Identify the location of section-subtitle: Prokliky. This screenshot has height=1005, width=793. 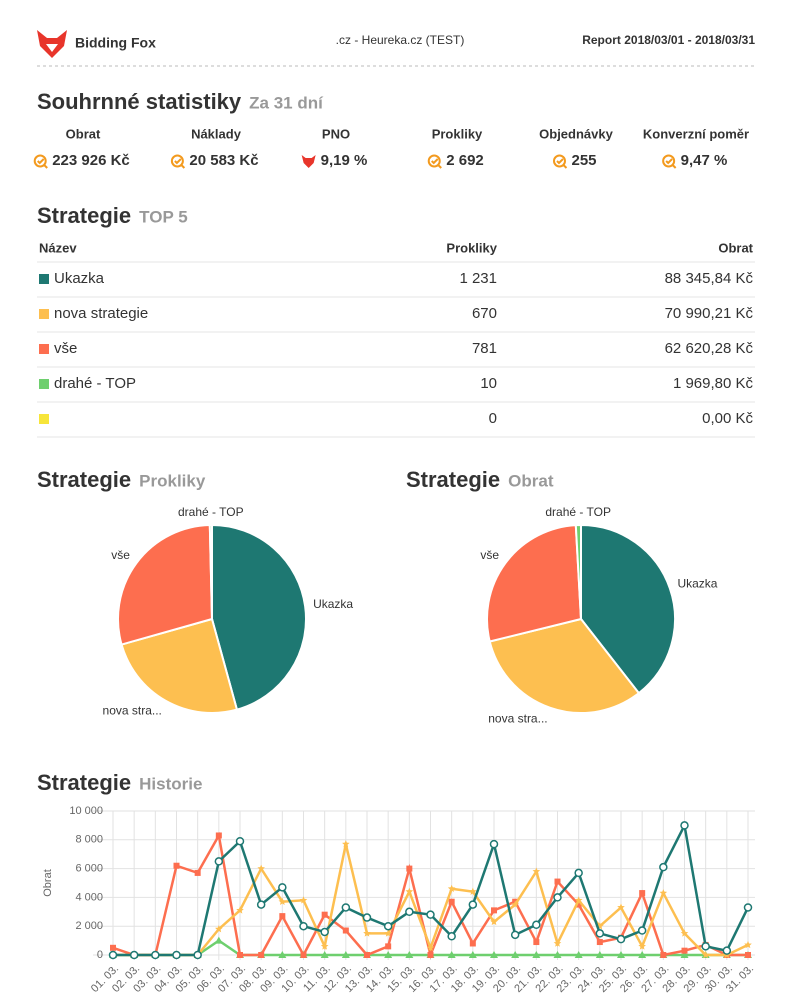
(172, 480).